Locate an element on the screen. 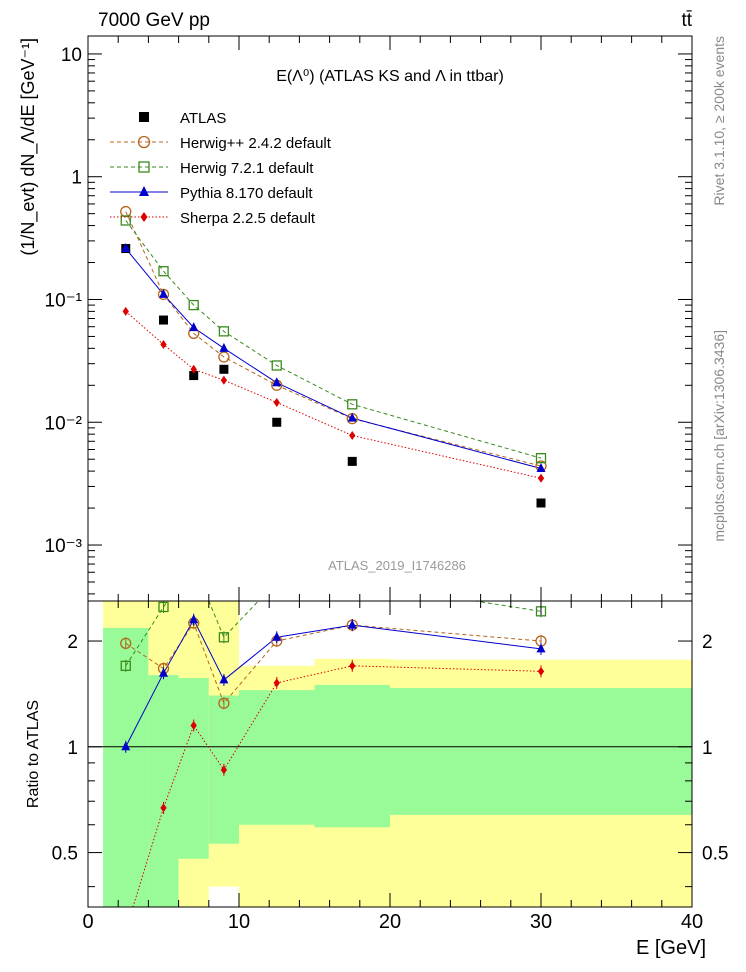 The height and width of the screenshot is (972, 746). x-tick-label: 10 is located at coordinates (239, 922).